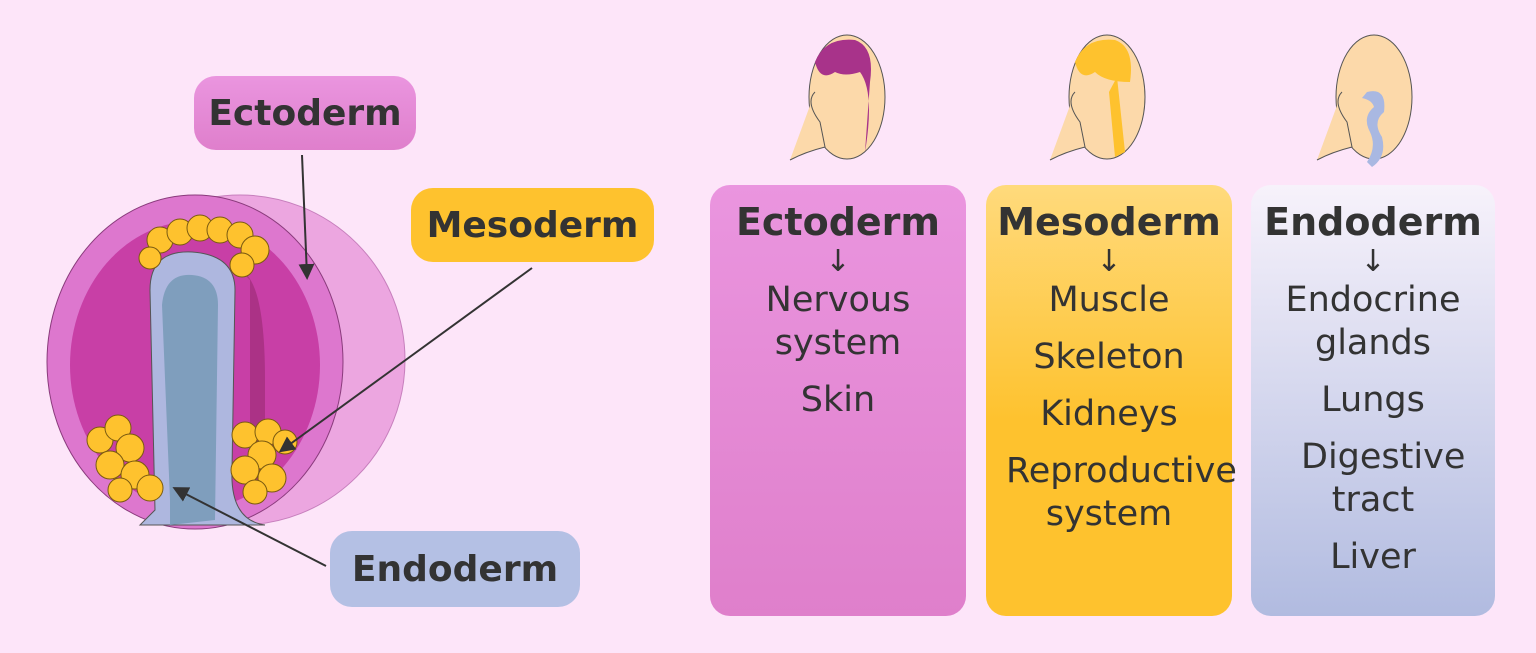  Describe the element at coordinates (405, 360) in the screenshot. I see `mesoderm-leader-line` at that location.